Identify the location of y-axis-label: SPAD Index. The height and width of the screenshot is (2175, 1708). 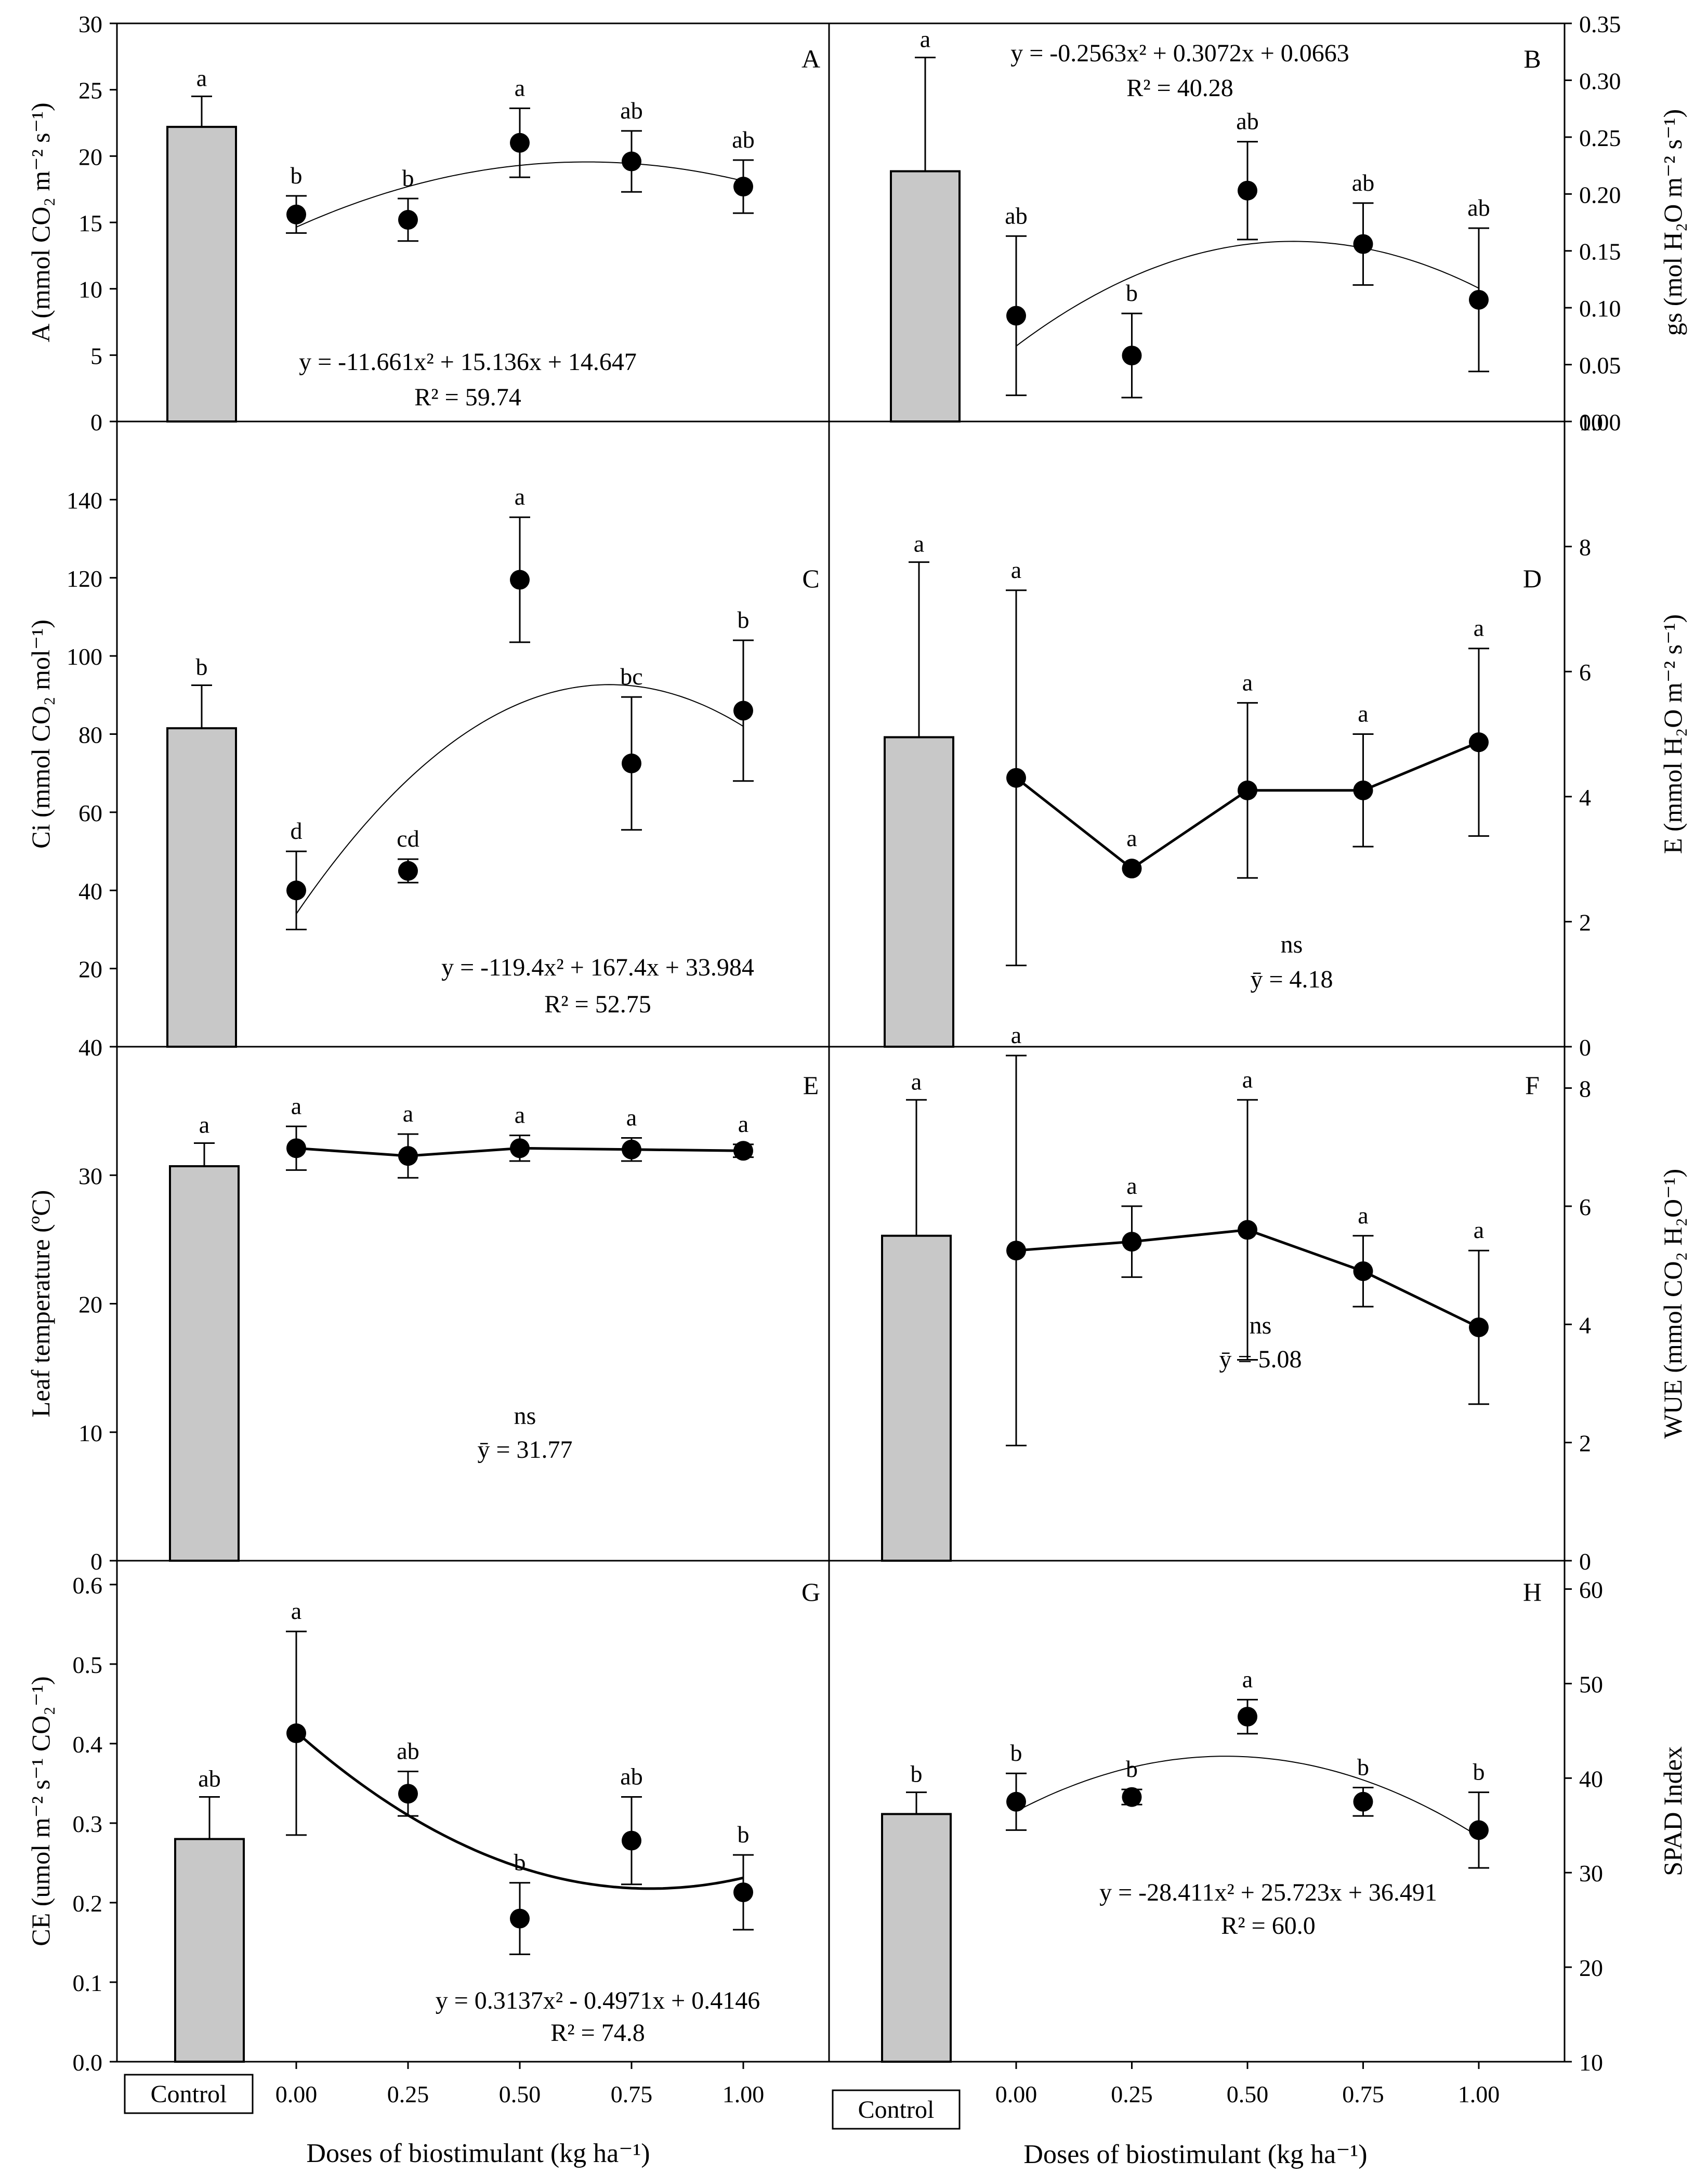
(1672, 1811).